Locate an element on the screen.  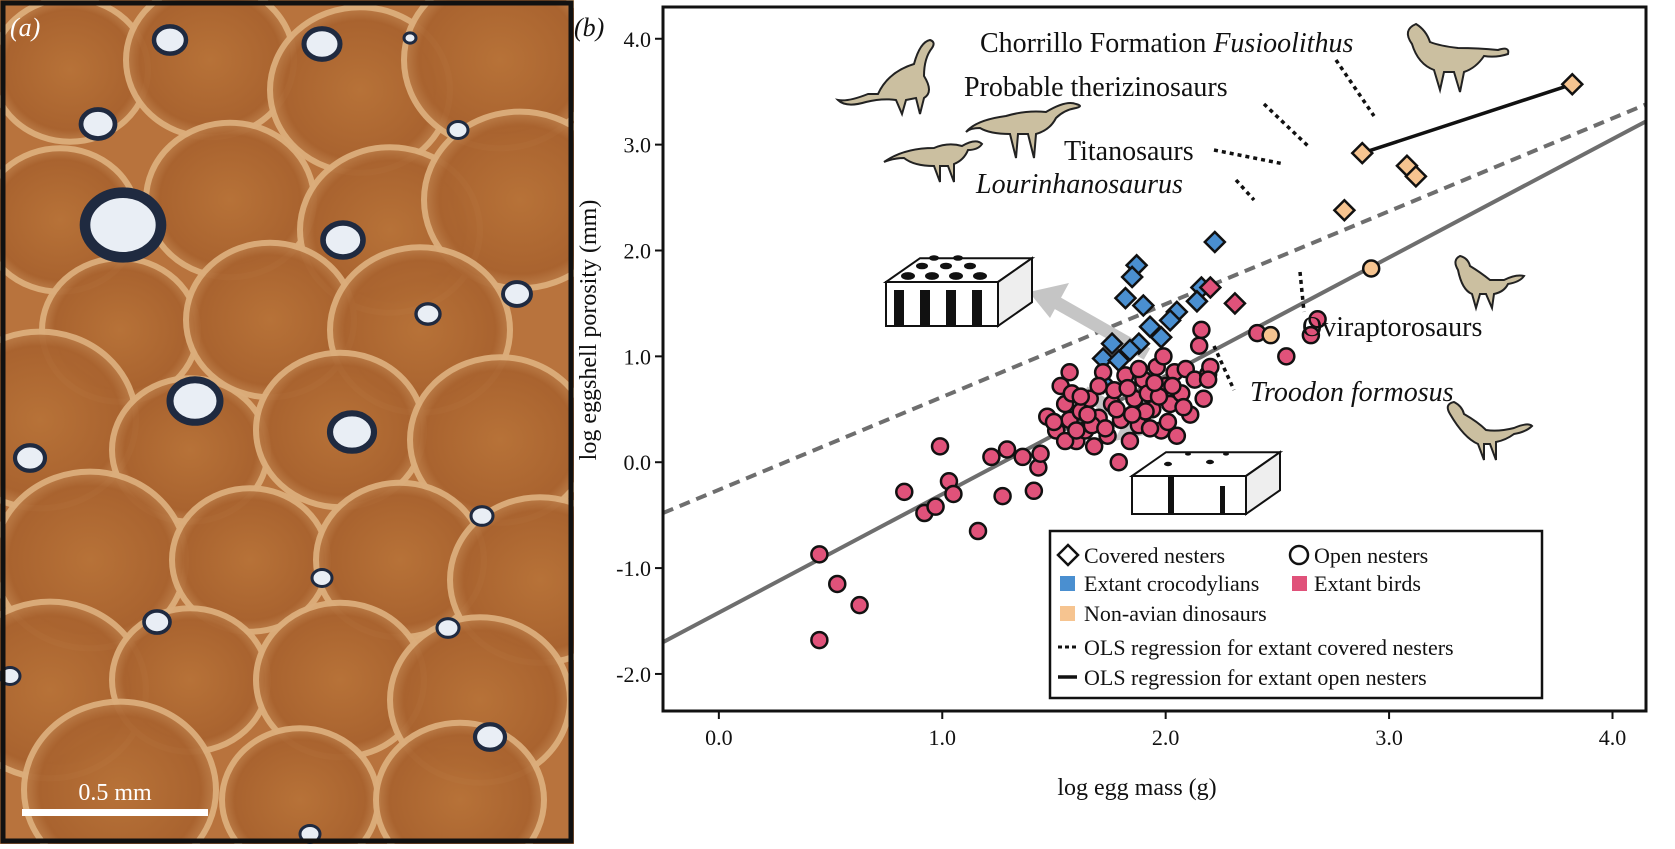
troodon-silhouette is located at coordinates (1490, 430).